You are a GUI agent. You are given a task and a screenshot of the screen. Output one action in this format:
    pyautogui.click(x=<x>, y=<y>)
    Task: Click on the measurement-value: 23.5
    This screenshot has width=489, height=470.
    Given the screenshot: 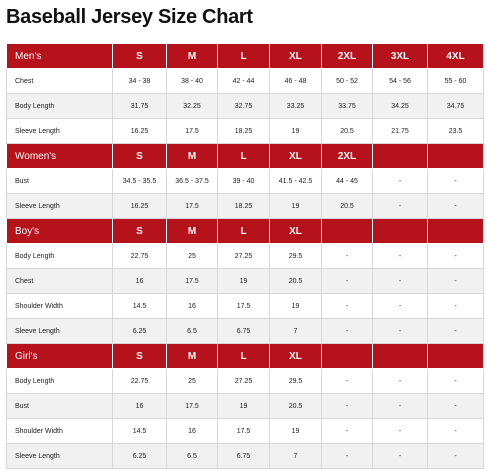 What is the action you would take?
    pyautogui.click(x=455, y=131)
    